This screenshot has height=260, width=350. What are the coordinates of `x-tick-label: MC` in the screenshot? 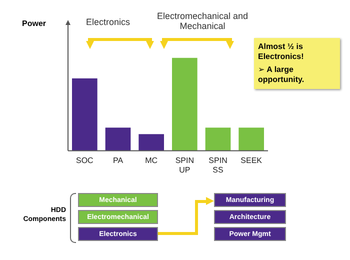 It's located at (151, 160).